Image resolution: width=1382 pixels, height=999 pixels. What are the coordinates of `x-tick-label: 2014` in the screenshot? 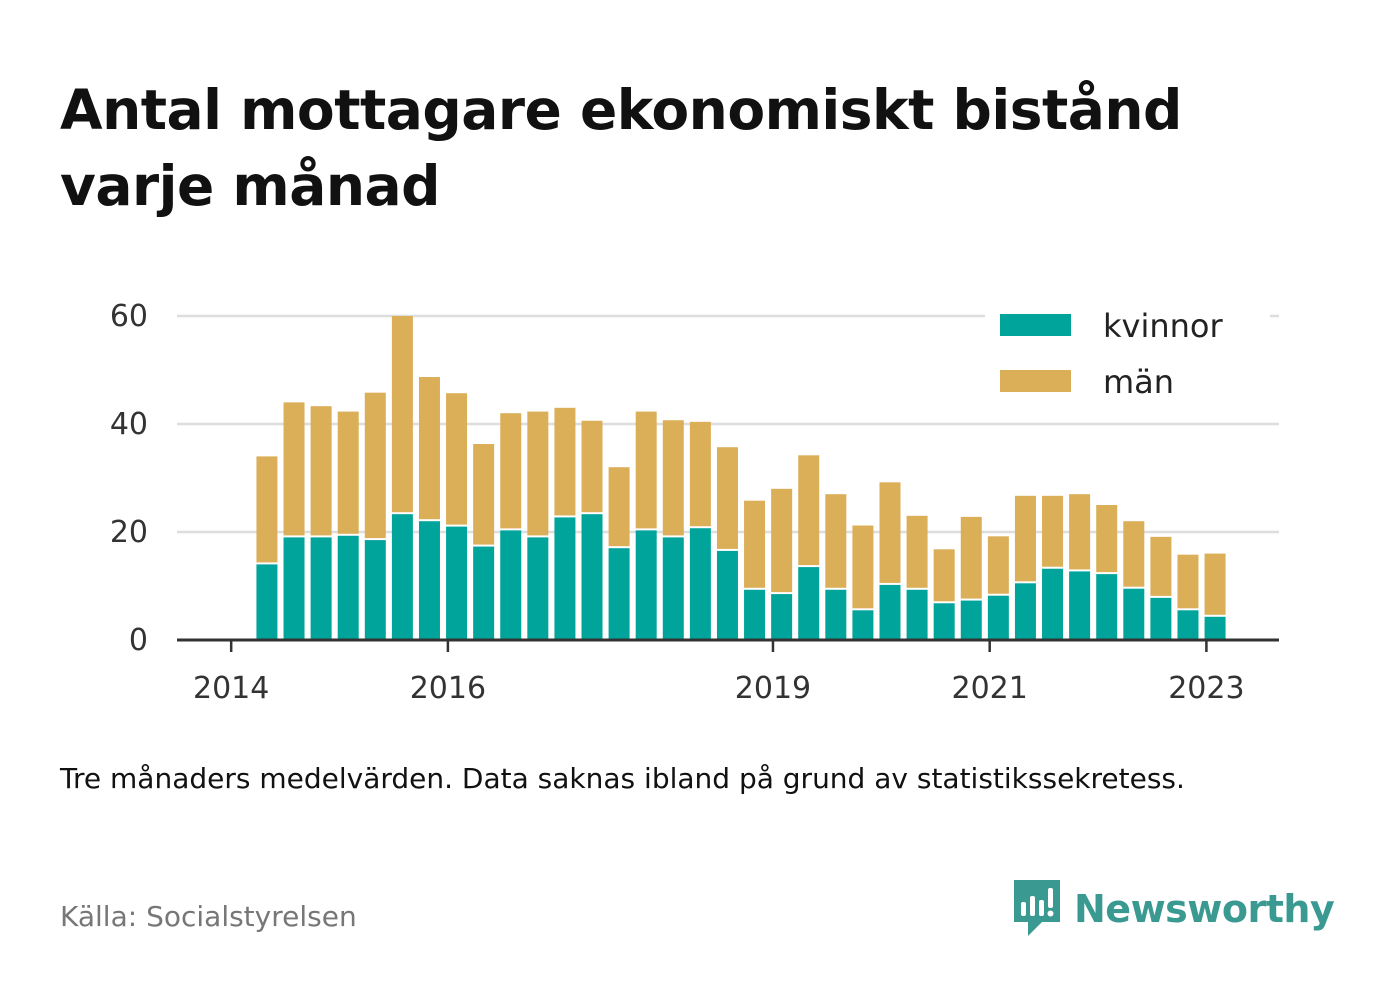 It's located at (231, 688).